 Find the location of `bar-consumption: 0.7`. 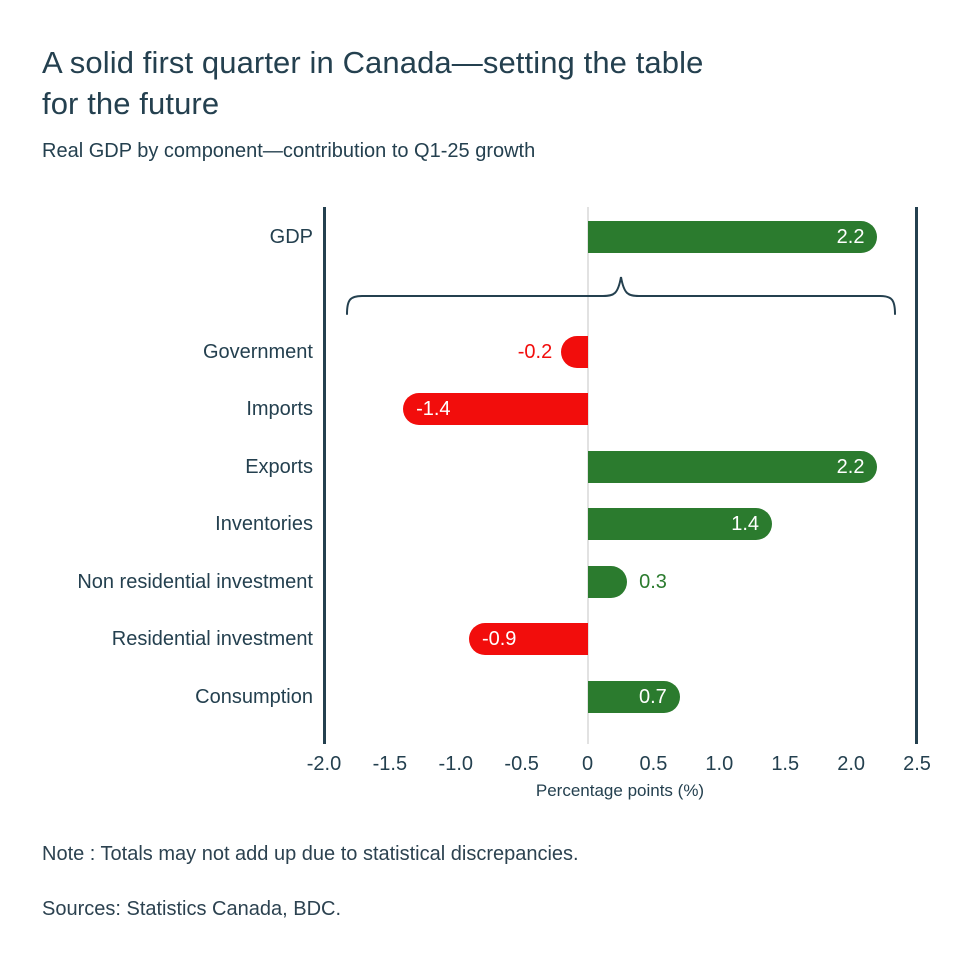

bar-consumption: 0.7 is located at coordinates (633, 696).